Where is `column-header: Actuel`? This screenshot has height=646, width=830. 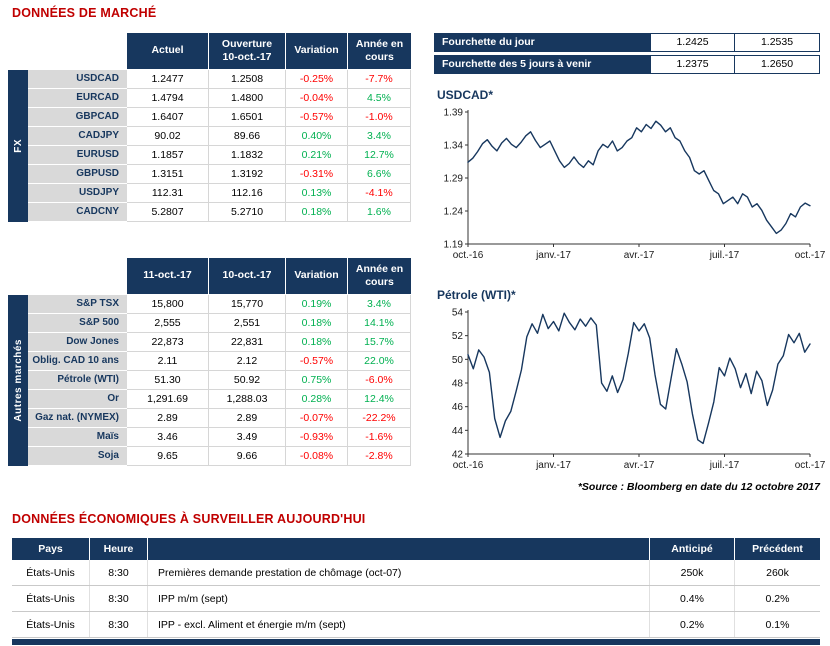
column-header: Actuel is located at coordinates (168, 51).